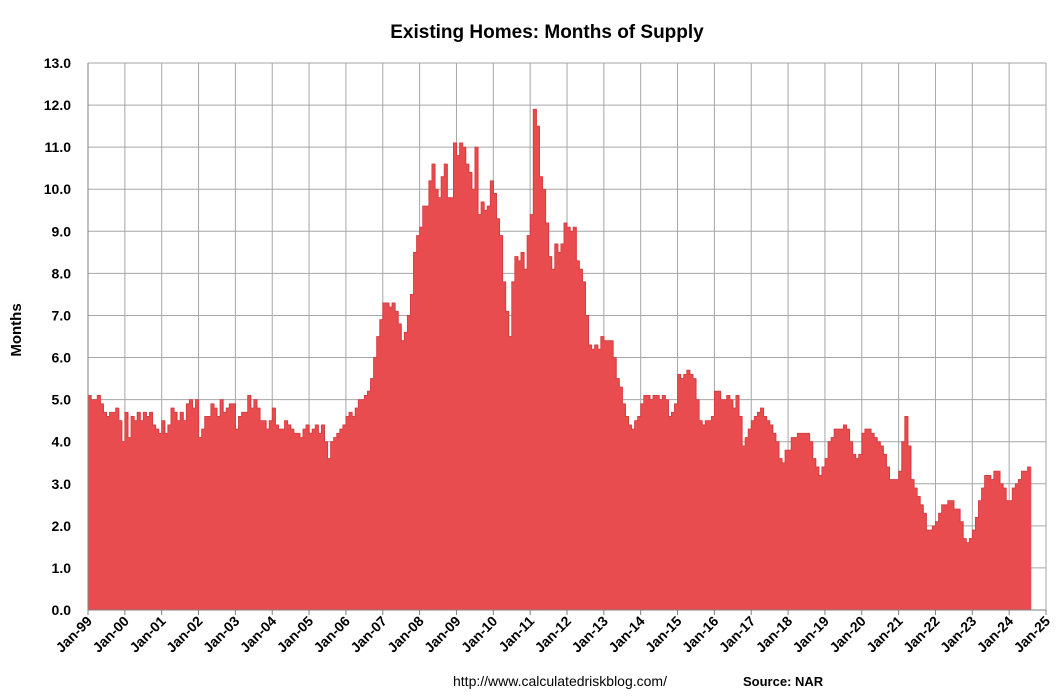 This screenshot has height=699, width=1058. I want to click on x-tick-label: Jan-99, so click(73, 634).